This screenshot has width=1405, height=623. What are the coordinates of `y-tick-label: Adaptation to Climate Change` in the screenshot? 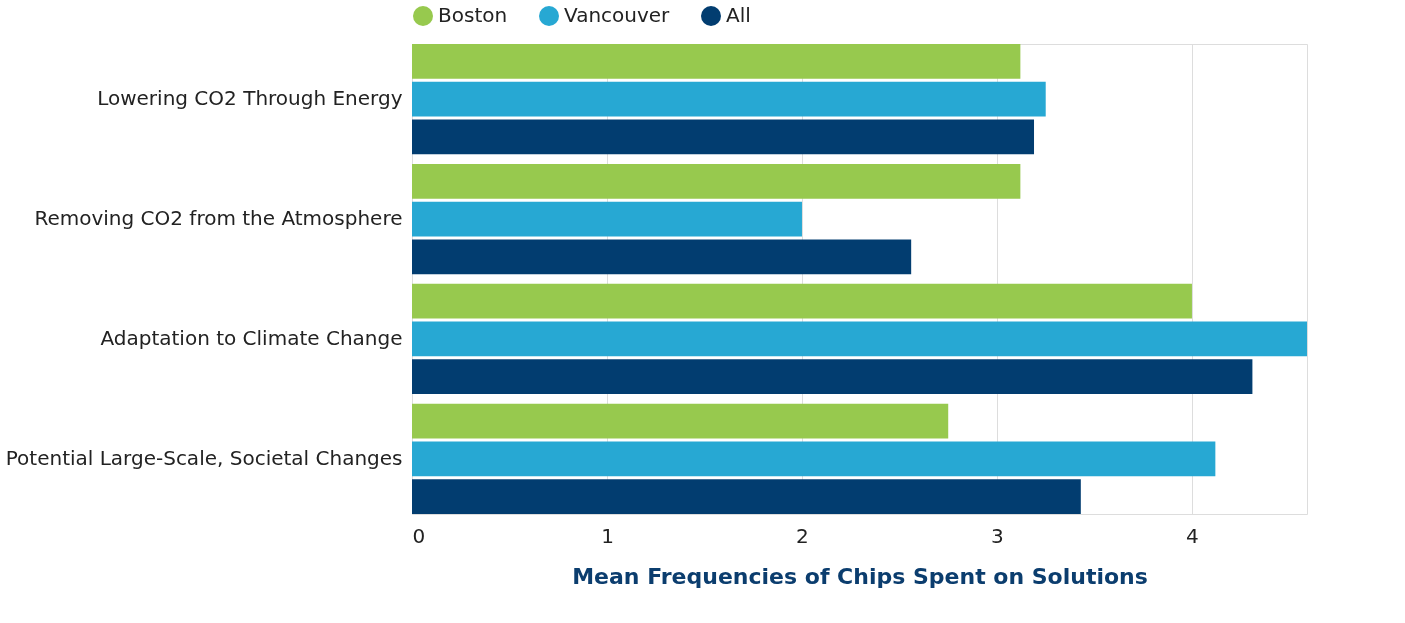 It's located at (251, 337).